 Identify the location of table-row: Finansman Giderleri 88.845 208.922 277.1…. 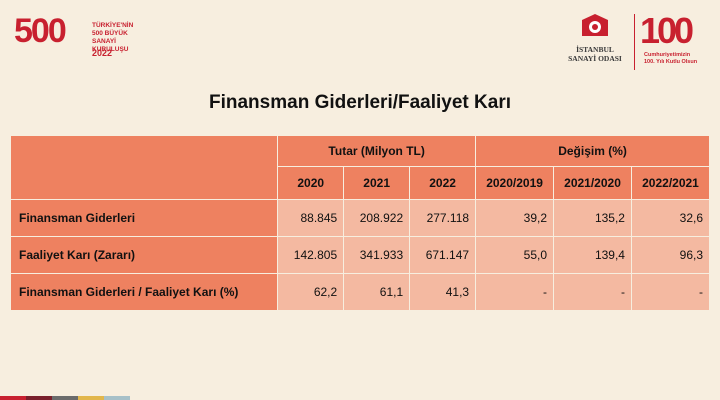
(360, 218).